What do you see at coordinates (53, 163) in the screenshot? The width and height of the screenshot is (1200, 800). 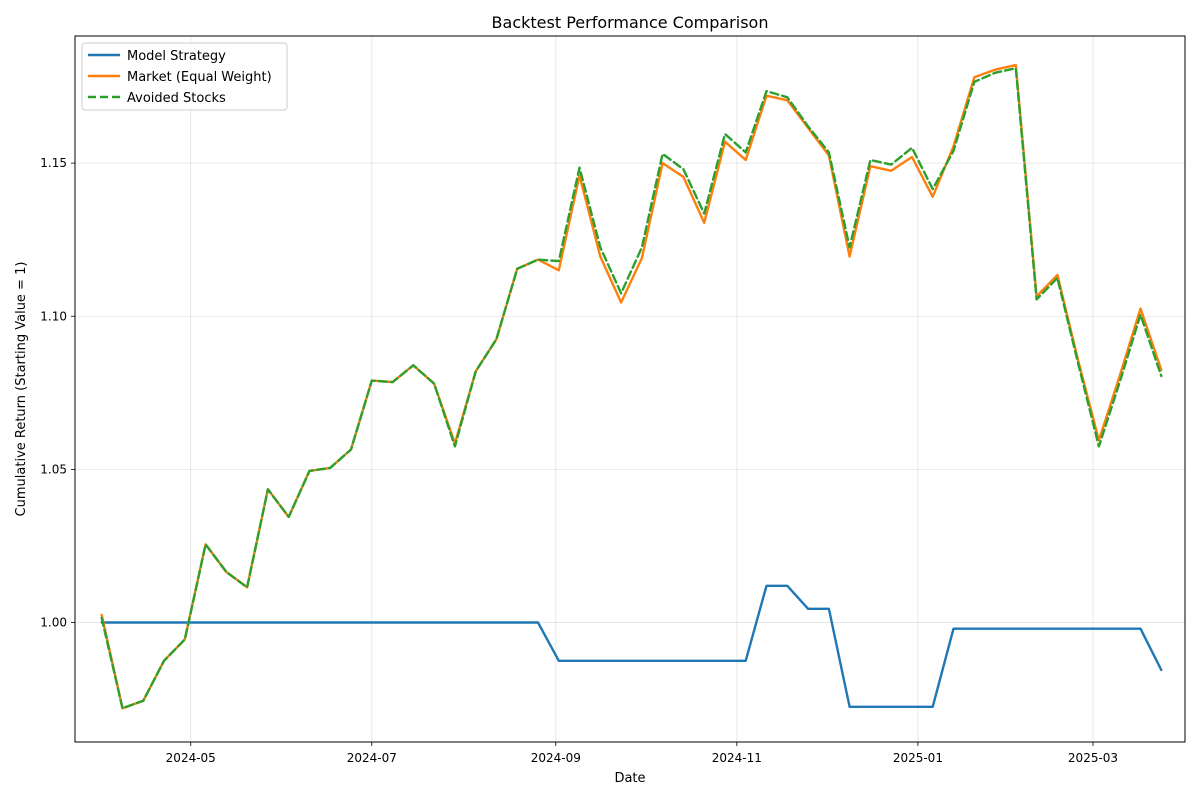 I see `y-tick-label: 1.15` at bounding box center [53, 163].